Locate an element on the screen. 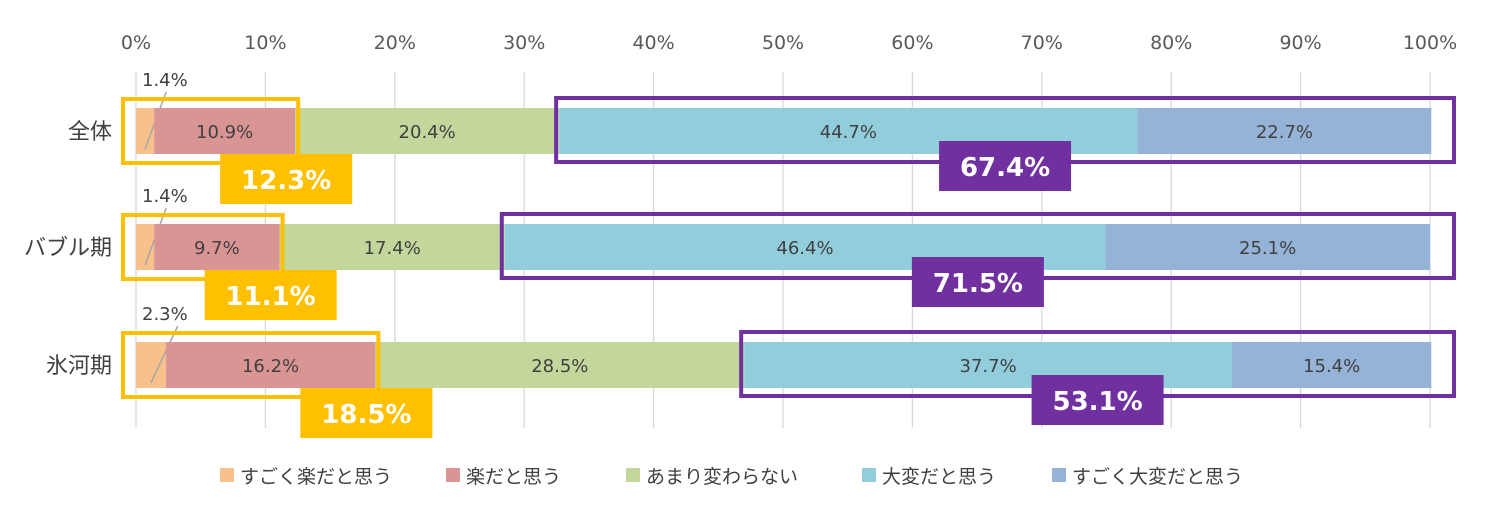  data-label: 16.2% is located at coordinates (270, 366).